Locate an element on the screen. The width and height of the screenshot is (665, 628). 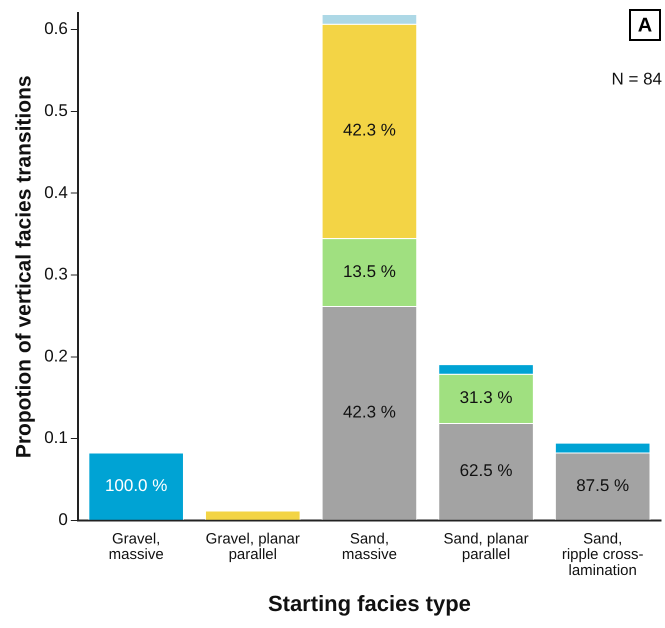
y-axis-title: Propotion of vertical facies transitions is located at coordinates (24, 266).